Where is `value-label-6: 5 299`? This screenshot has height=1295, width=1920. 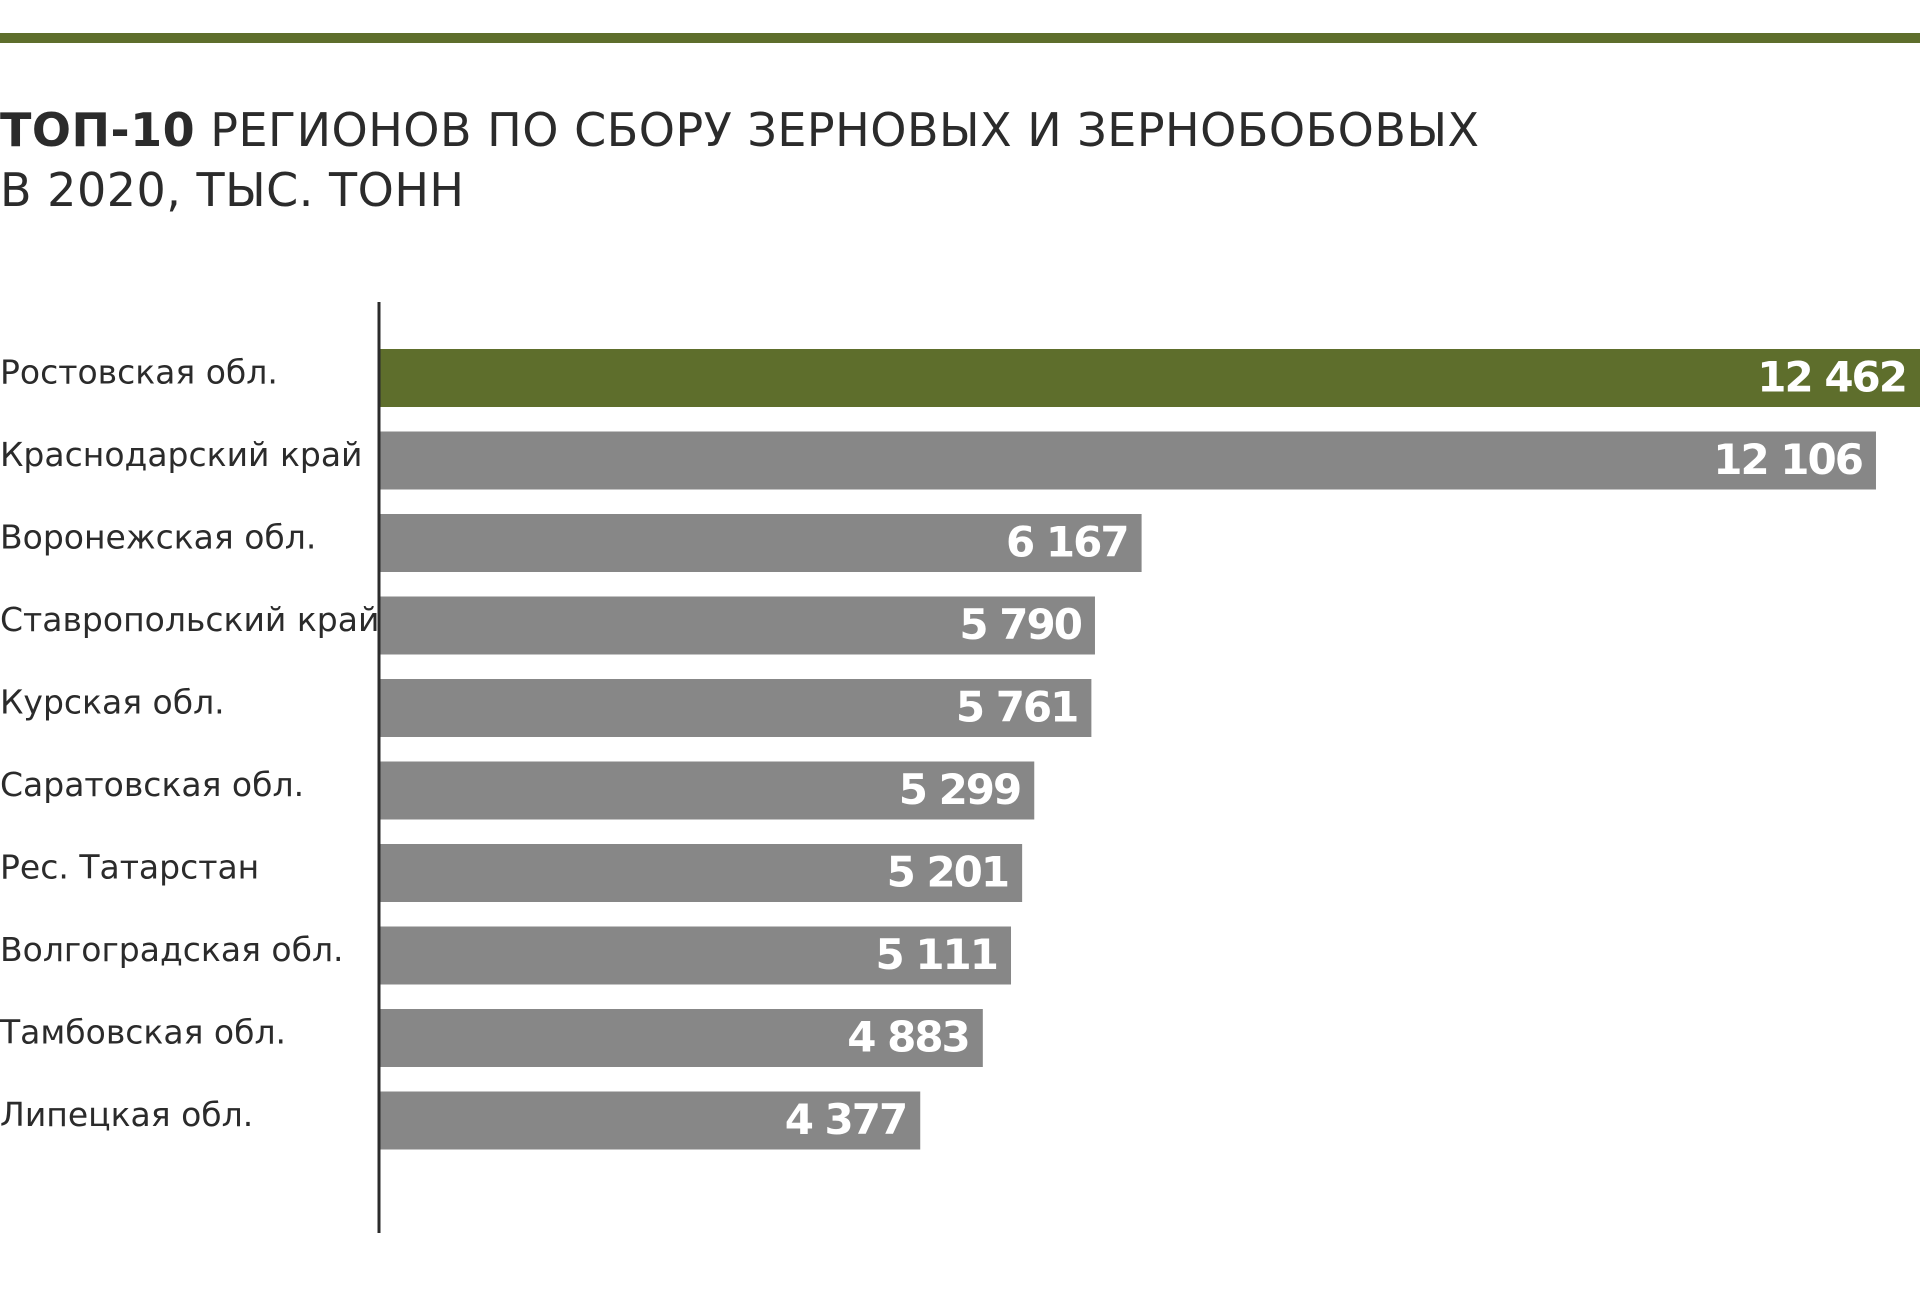 value-label-6: 5 299 is located at coordinates (960, 789).